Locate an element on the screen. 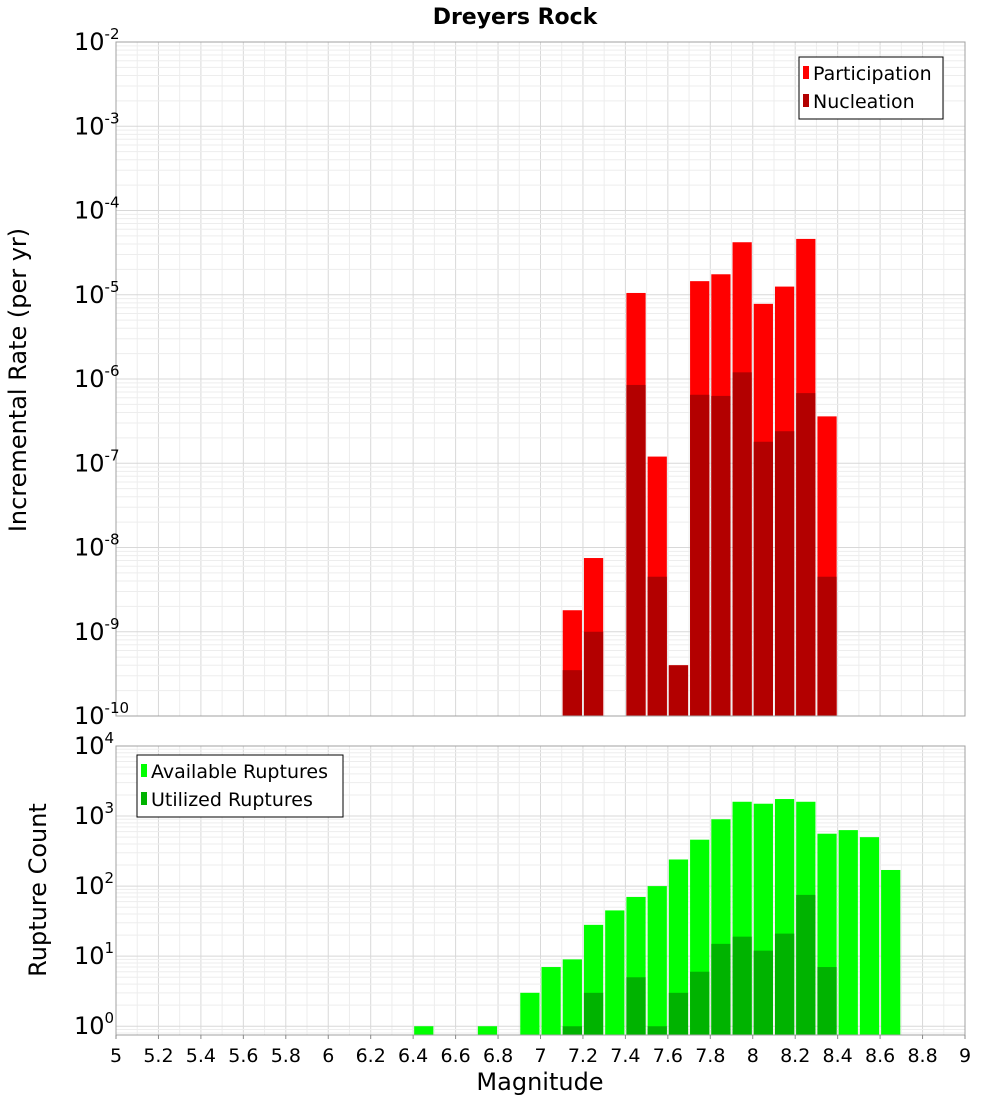 The image size is (1000, 1100). y-tick-label: 10⁻⁶ is located at coordinates (97, 377).